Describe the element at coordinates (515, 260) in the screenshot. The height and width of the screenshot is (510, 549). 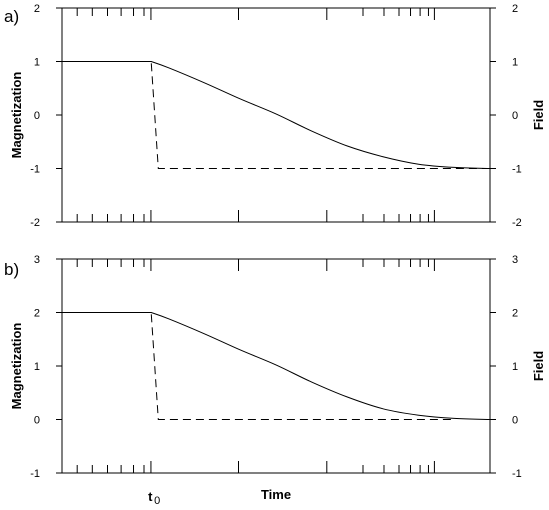
I see `y2-tick-label: 3` at that location.